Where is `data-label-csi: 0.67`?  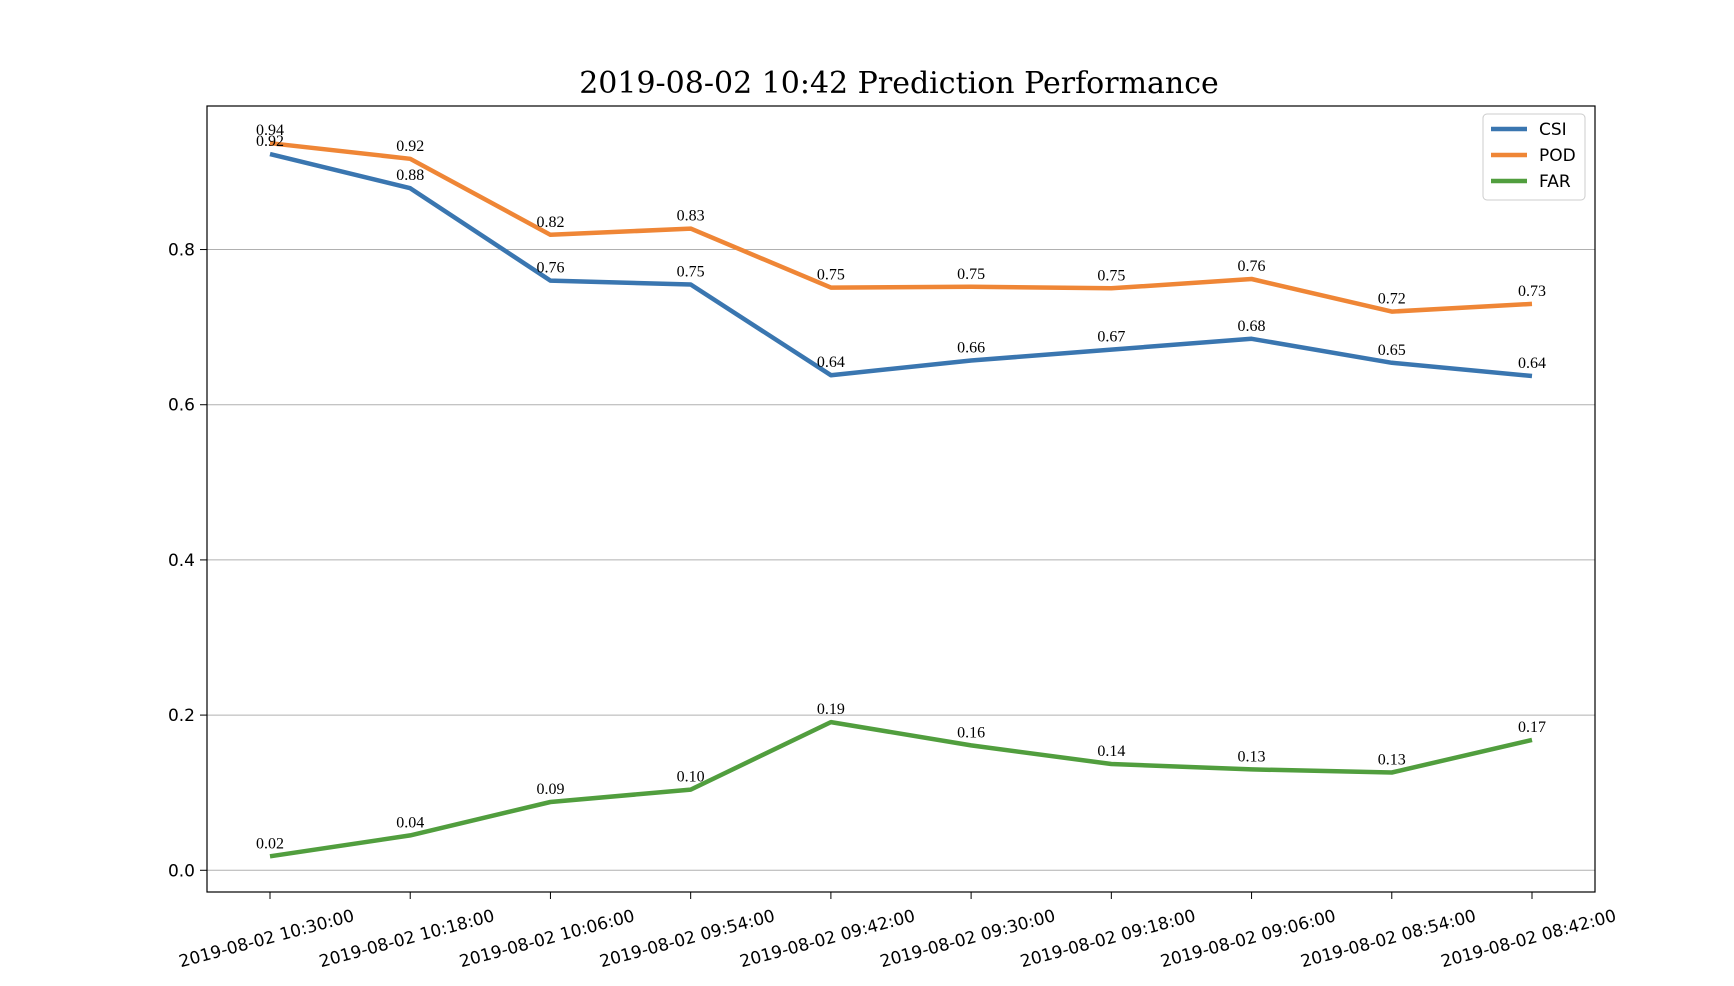 data-label-csi: 0.67 is located at coordinates (1111, 337).